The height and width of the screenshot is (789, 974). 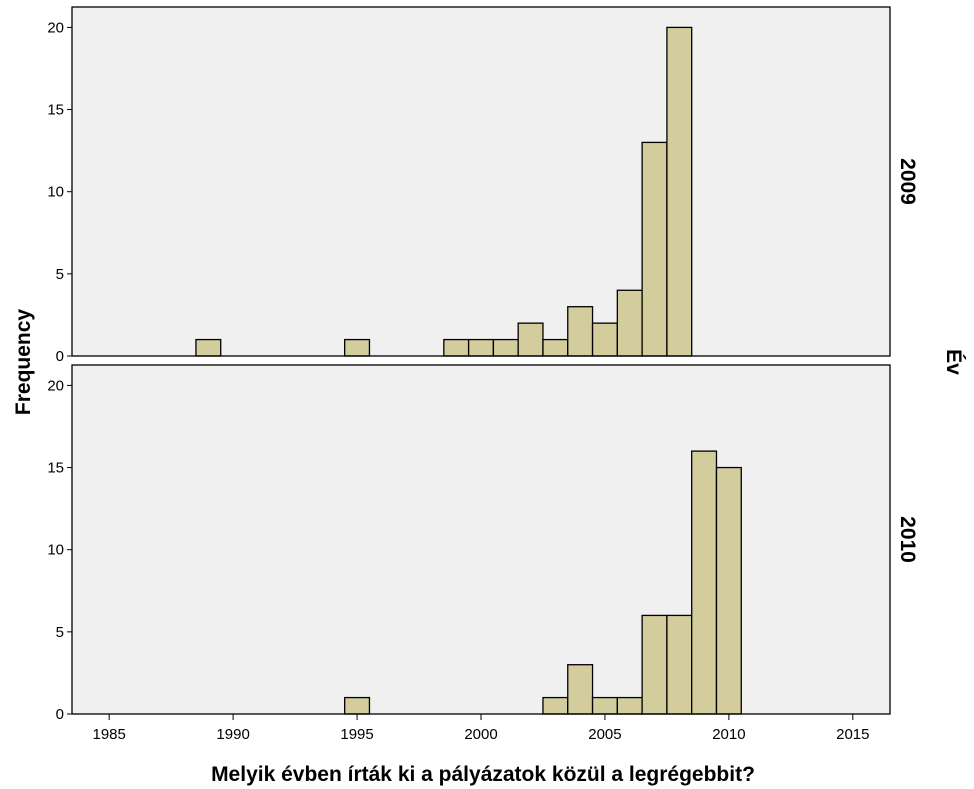 I want to click on x-tick-label: 1995, so click(x=356, y=734).